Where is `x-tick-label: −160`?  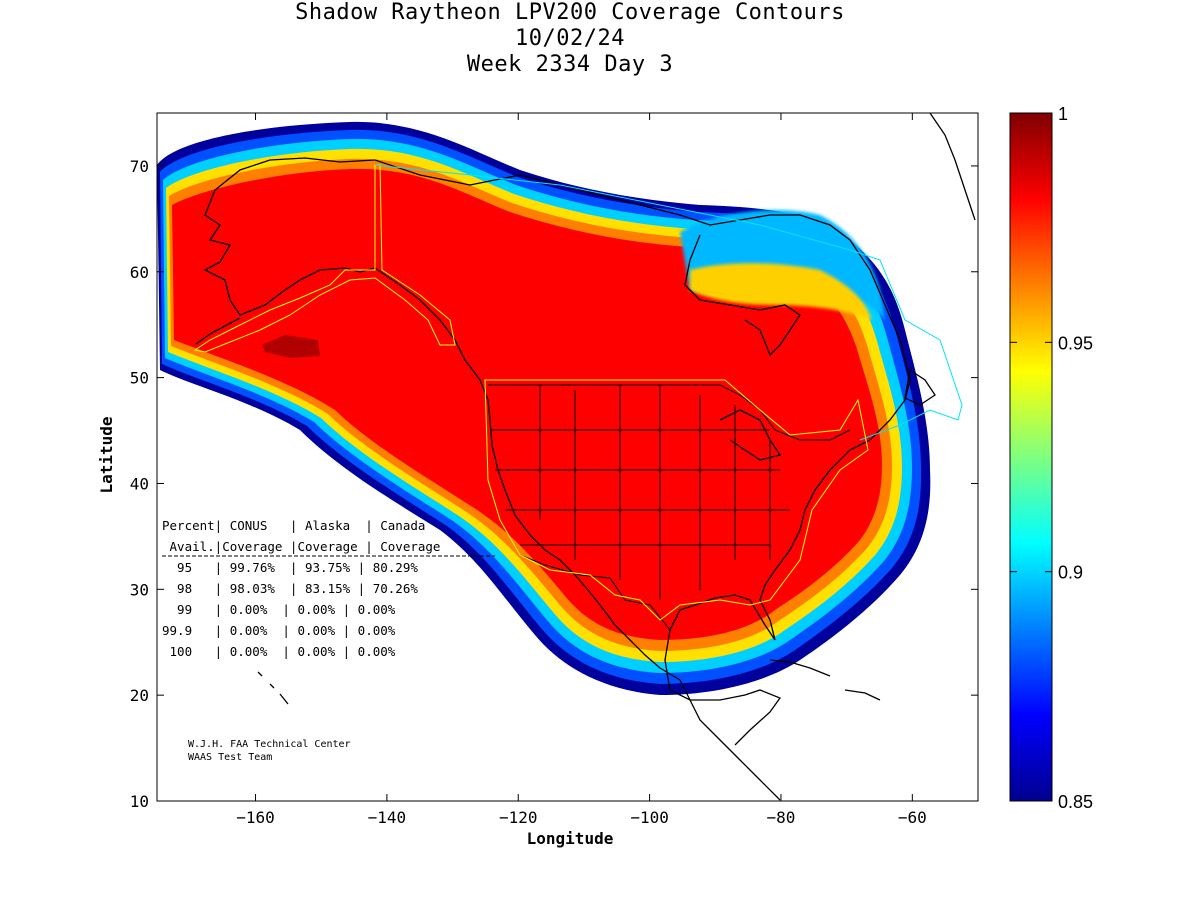
x-tick-label: −160 is located at coordinates (255, 817).